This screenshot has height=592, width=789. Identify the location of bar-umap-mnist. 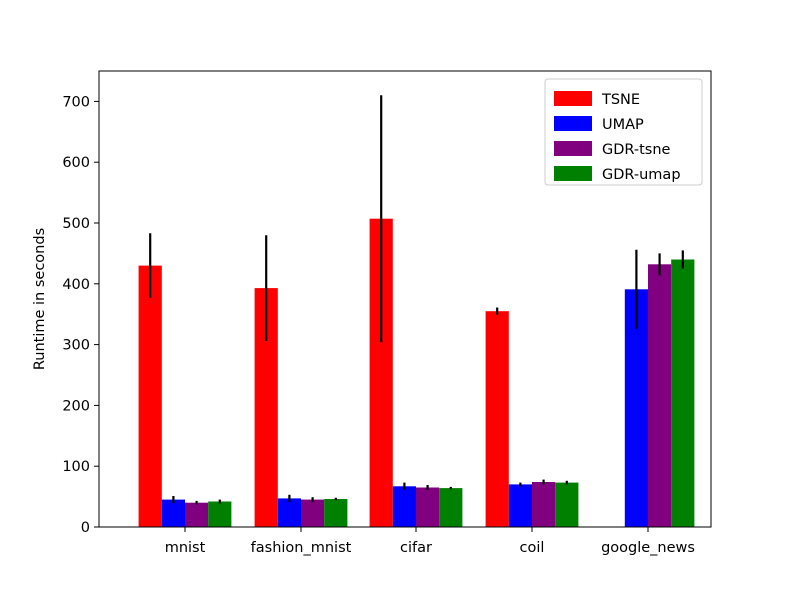
(173, 513).